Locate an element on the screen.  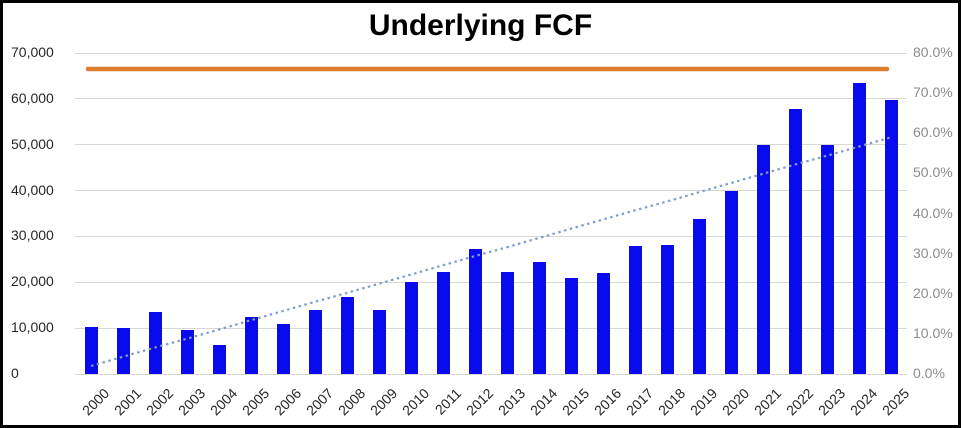
bar-2001 is located at coordinates (123, 350).